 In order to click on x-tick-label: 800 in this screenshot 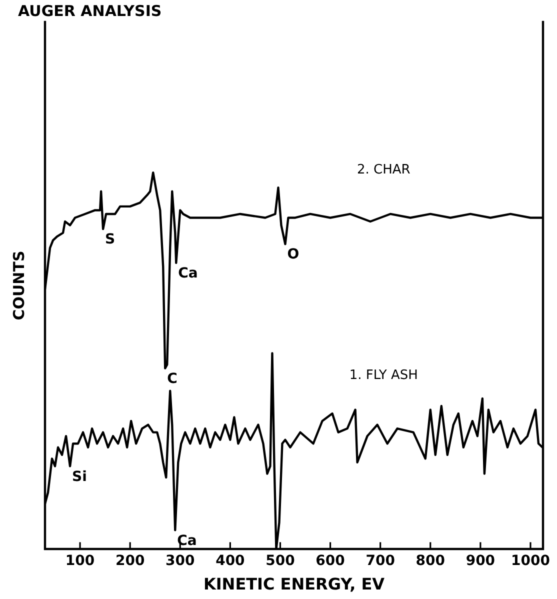, I will do `click(431, 561)`.